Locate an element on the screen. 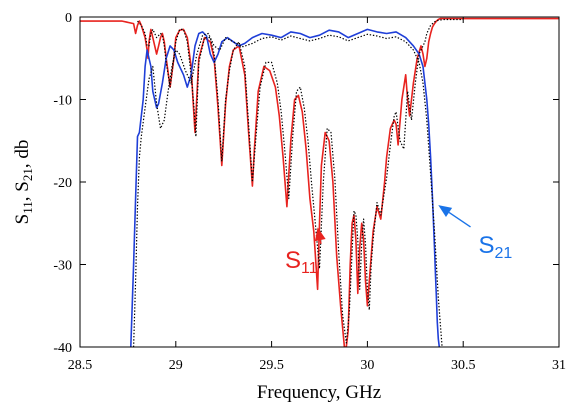  y-tick-label: -40 is located at coordinates (62, 348).